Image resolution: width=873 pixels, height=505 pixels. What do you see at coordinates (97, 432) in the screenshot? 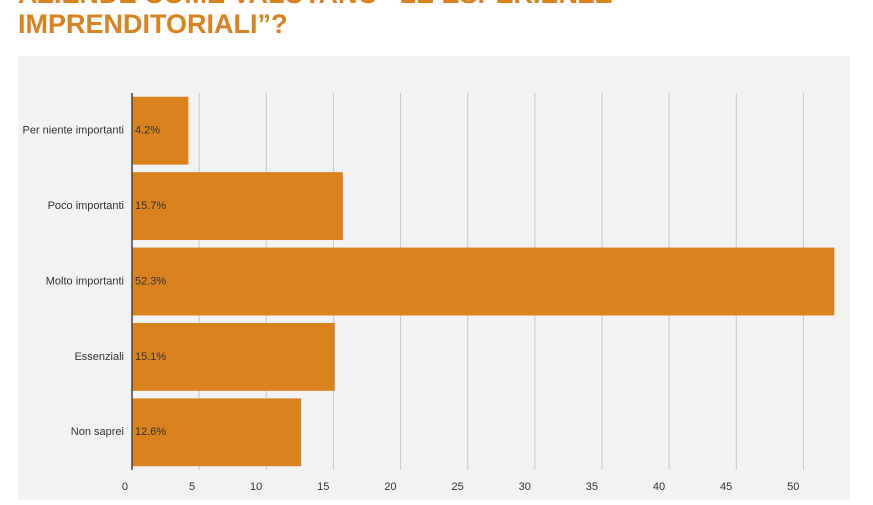
I see `y-tick-label: Non saprei` at bounding box center [97, 432].